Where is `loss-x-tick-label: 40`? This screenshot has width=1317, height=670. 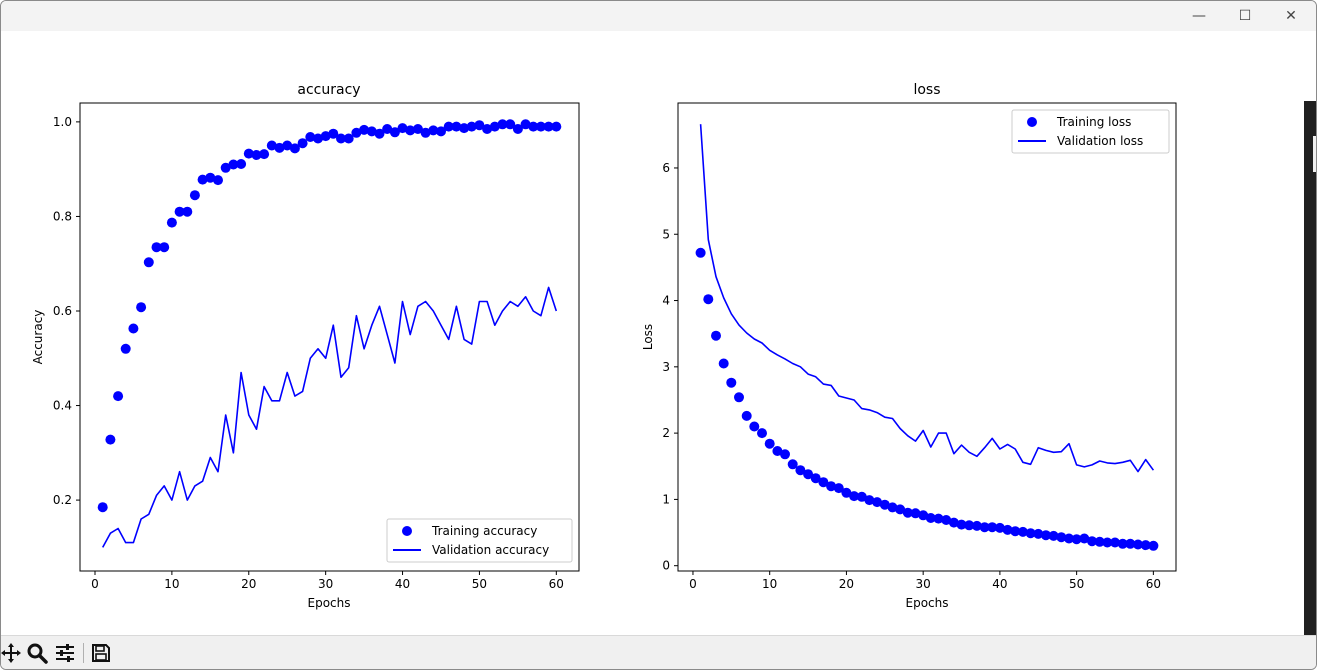
loss-x-tick-label: 40 is located at coordinates (999, 584).